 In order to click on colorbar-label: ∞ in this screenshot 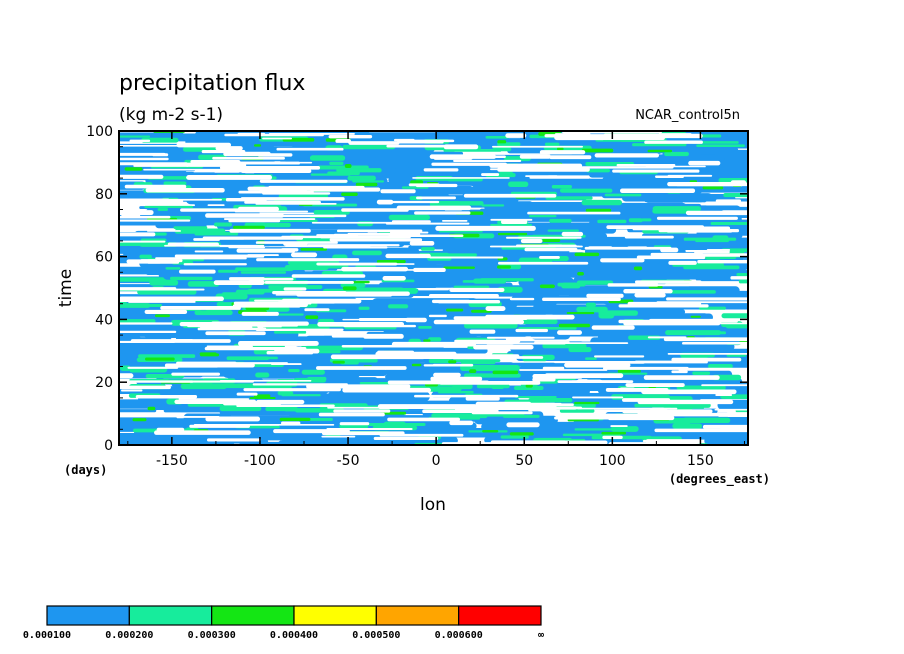, I will do `click(541, 635)`.